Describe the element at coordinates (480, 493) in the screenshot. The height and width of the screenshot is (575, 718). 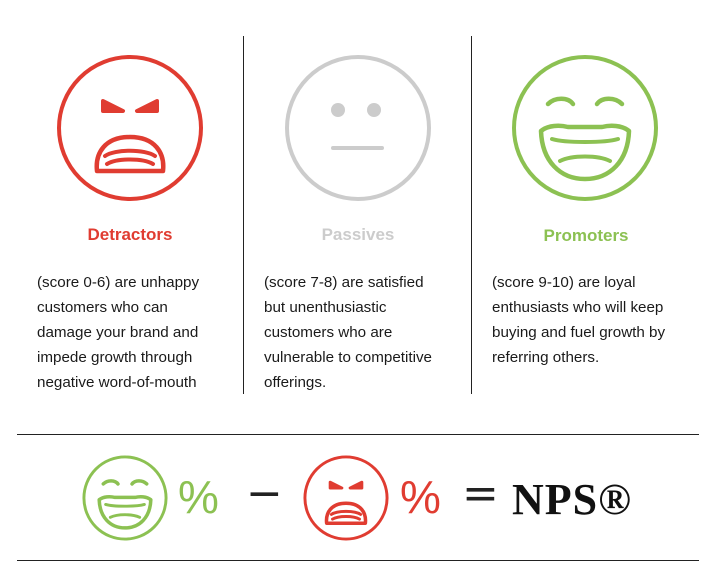
I see `equals-sign: =` at that location.